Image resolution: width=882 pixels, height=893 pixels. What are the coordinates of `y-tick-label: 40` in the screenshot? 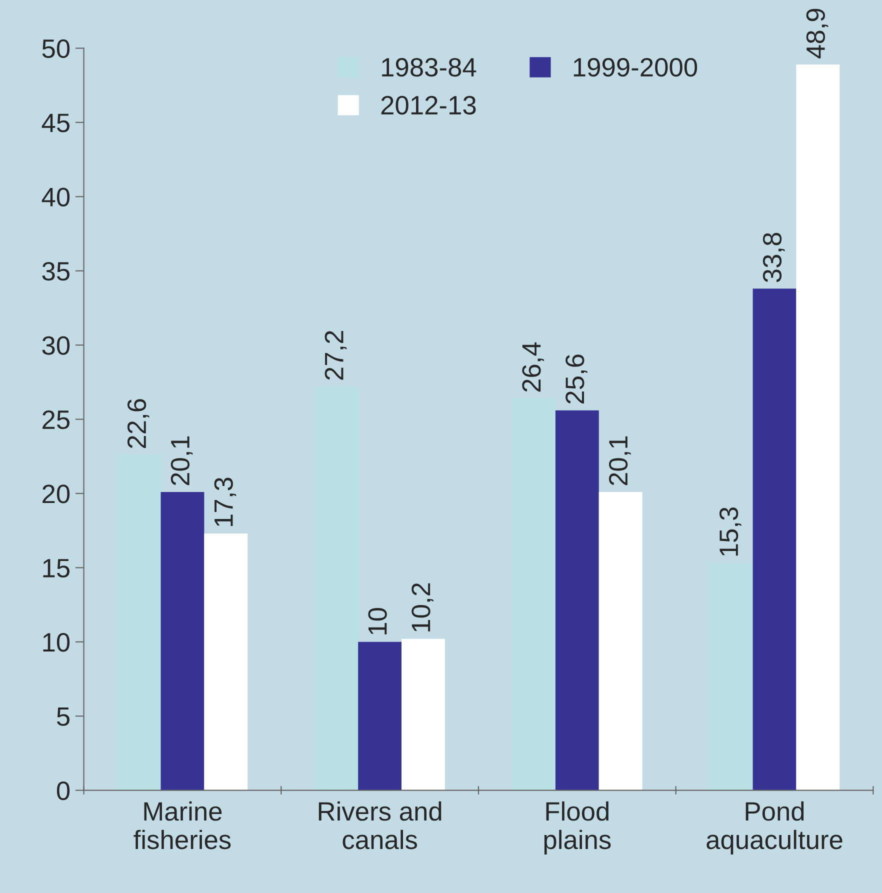 It's located at (56, 197).